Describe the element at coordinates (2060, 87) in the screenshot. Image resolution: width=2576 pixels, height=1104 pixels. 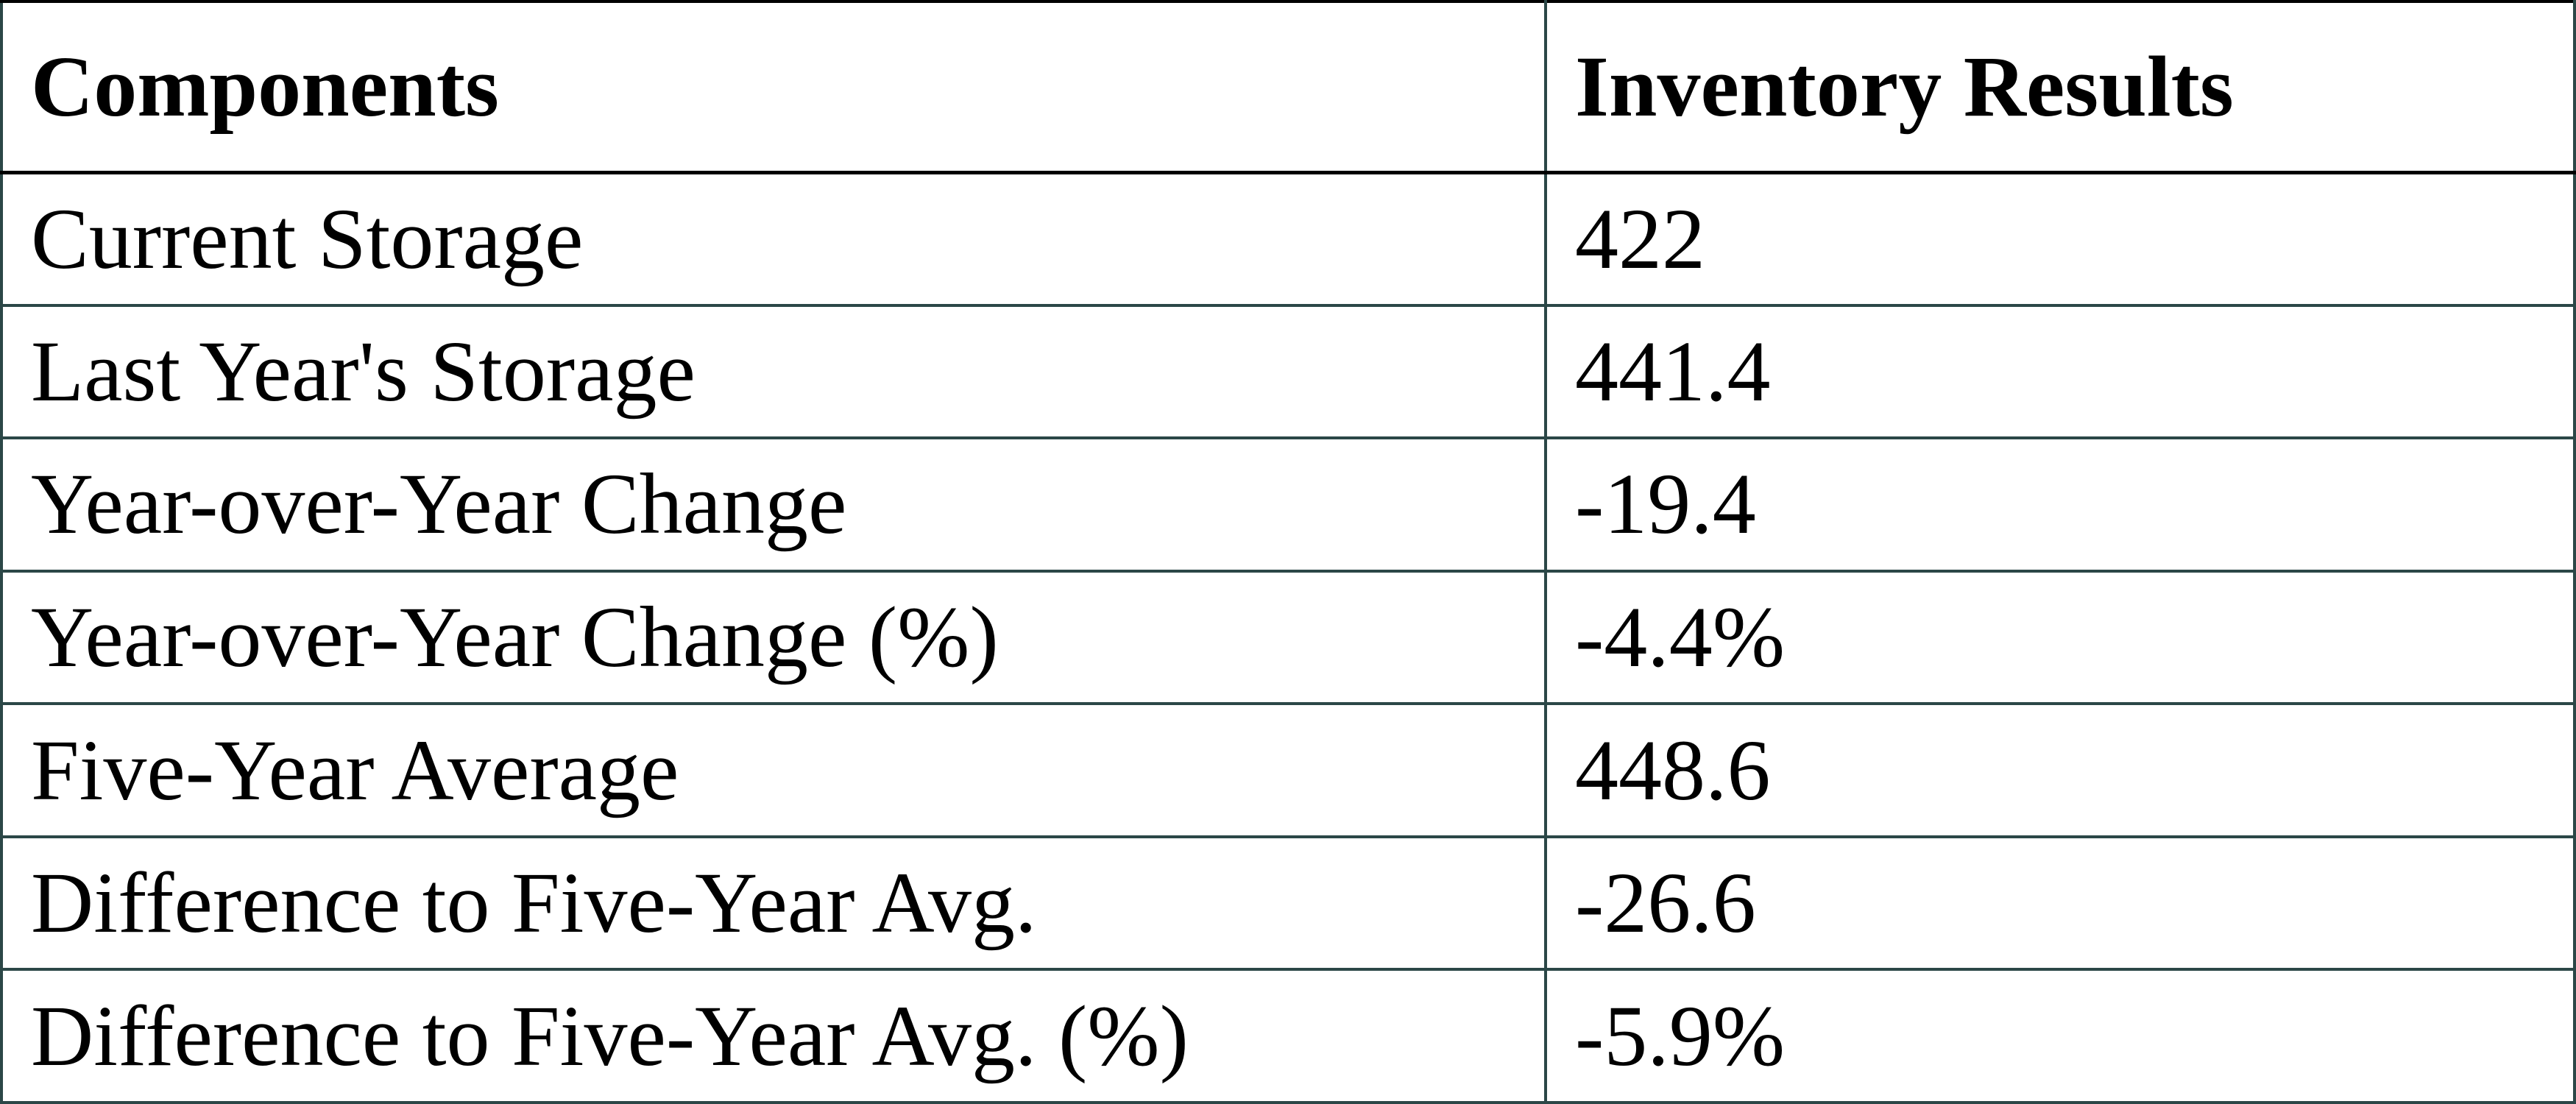
I see `header-cell: Inventory Results` at that location.